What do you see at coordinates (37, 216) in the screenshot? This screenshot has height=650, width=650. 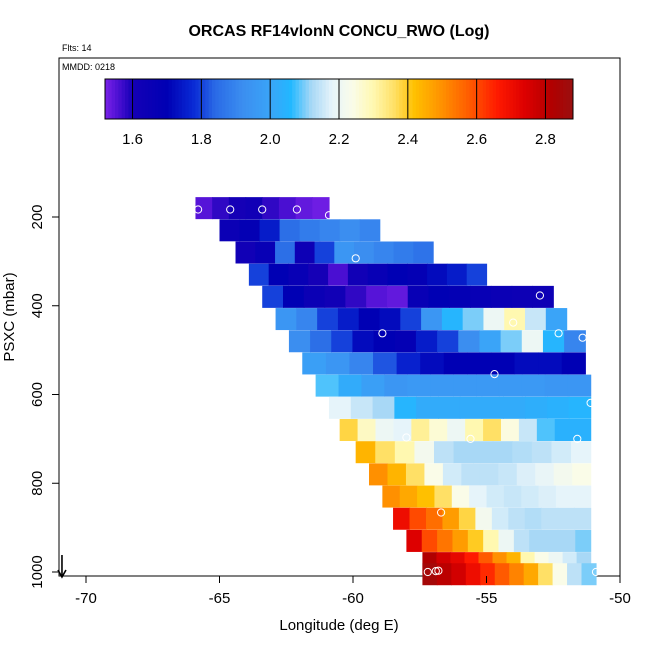 I see `y-tick-label: 200` at bounding box center [37, 216].